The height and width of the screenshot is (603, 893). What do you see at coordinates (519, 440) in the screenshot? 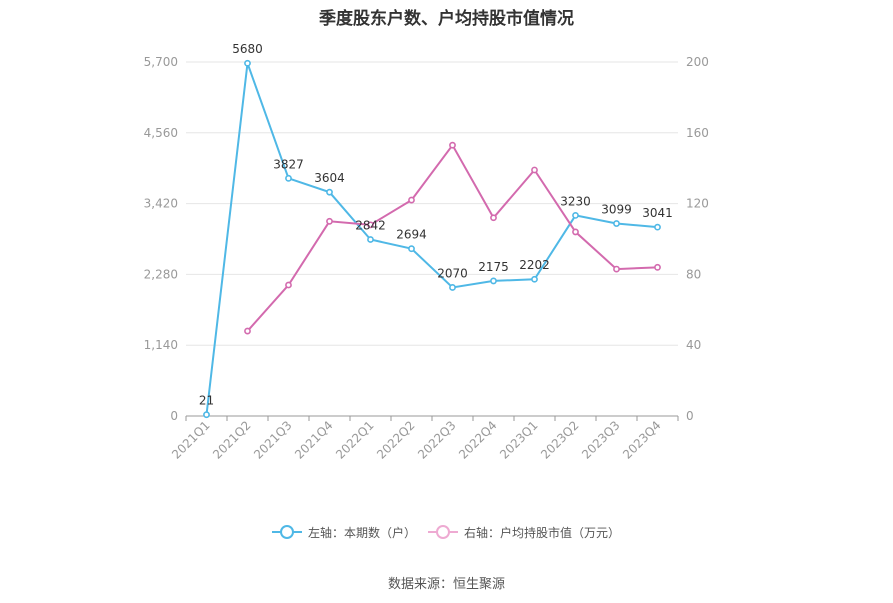
I see `x-axis-category-label: 2023Q1` at bounding box center [519, 440].